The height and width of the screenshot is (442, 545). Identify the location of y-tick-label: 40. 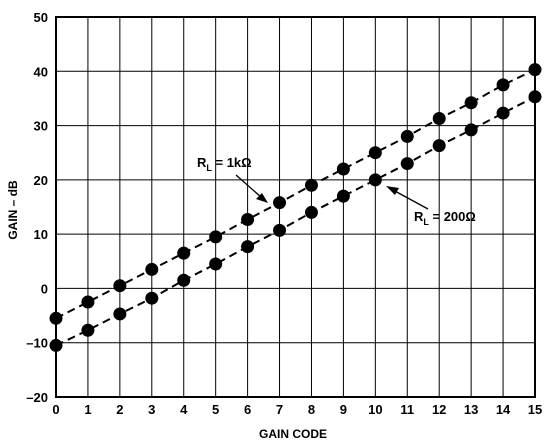
(41, 71).